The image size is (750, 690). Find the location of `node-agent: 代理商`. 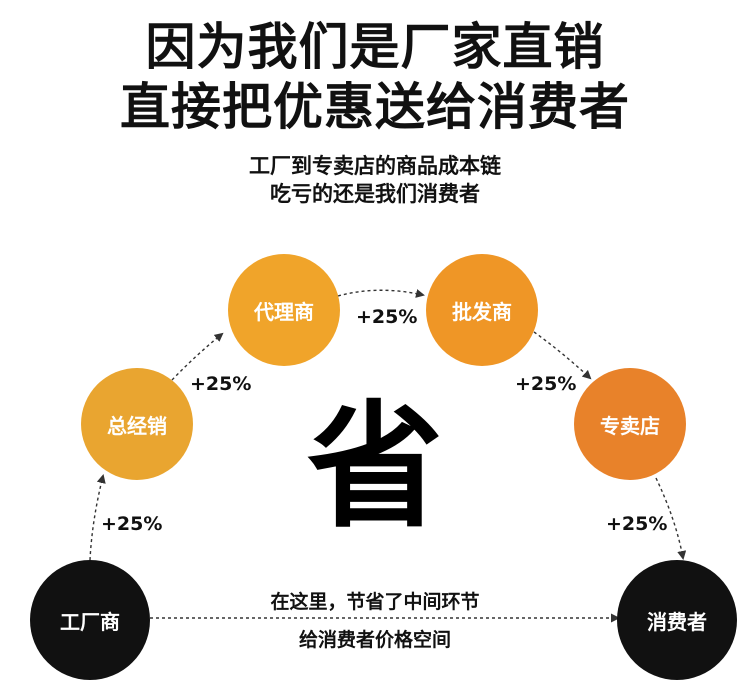

node-agent: 代理商 is located at coordinates (284, 310).